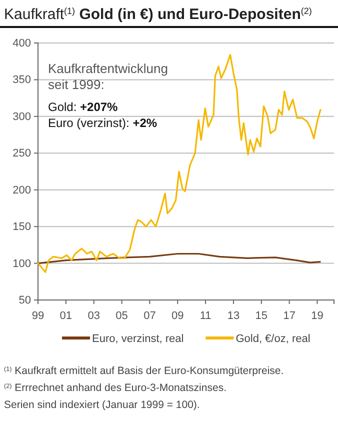 The width and height of the screenshot is (338, 432). What do you see at coordinates (21, 190) in the screenshot?
I see `y-tick-label: 200` at bounding box center [21, 190].